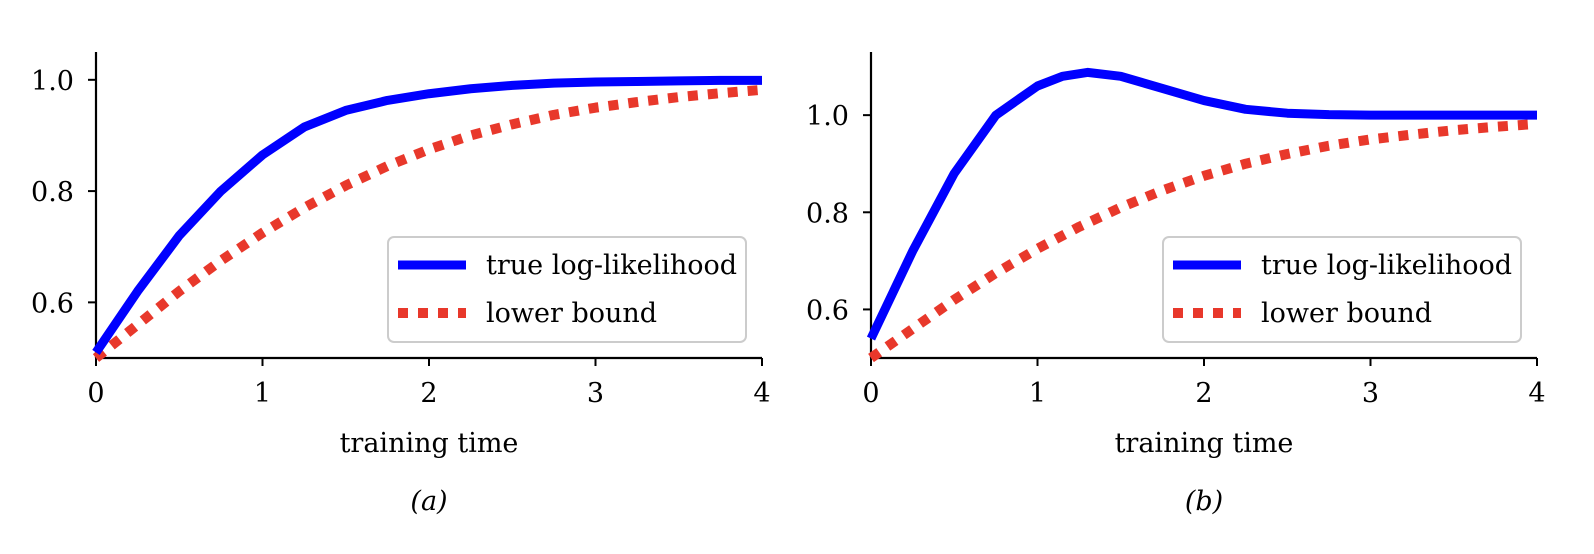  Describe the element at coordinates (1204, 501) in the screenshot. I see `panel-label: (b)` at that location.